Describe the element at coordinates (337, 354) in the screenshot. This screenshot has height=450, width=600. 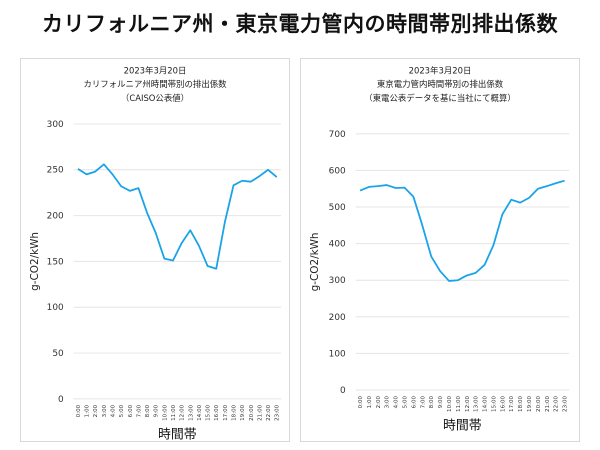
I see `y-tick-label: 100` at that location.